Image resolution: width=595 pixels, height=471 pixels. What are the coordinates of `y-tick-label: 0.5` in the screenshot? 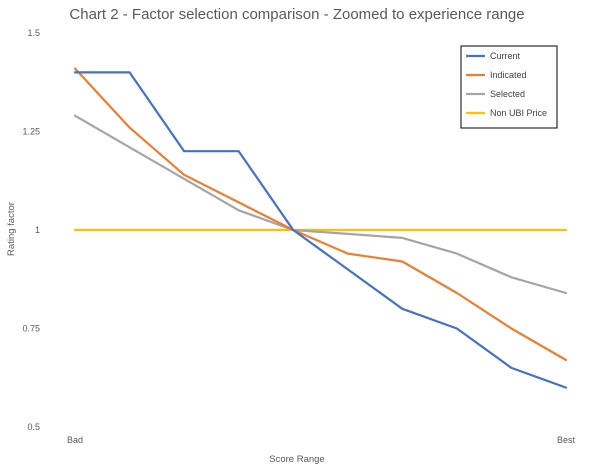 It's located at (33, 427).